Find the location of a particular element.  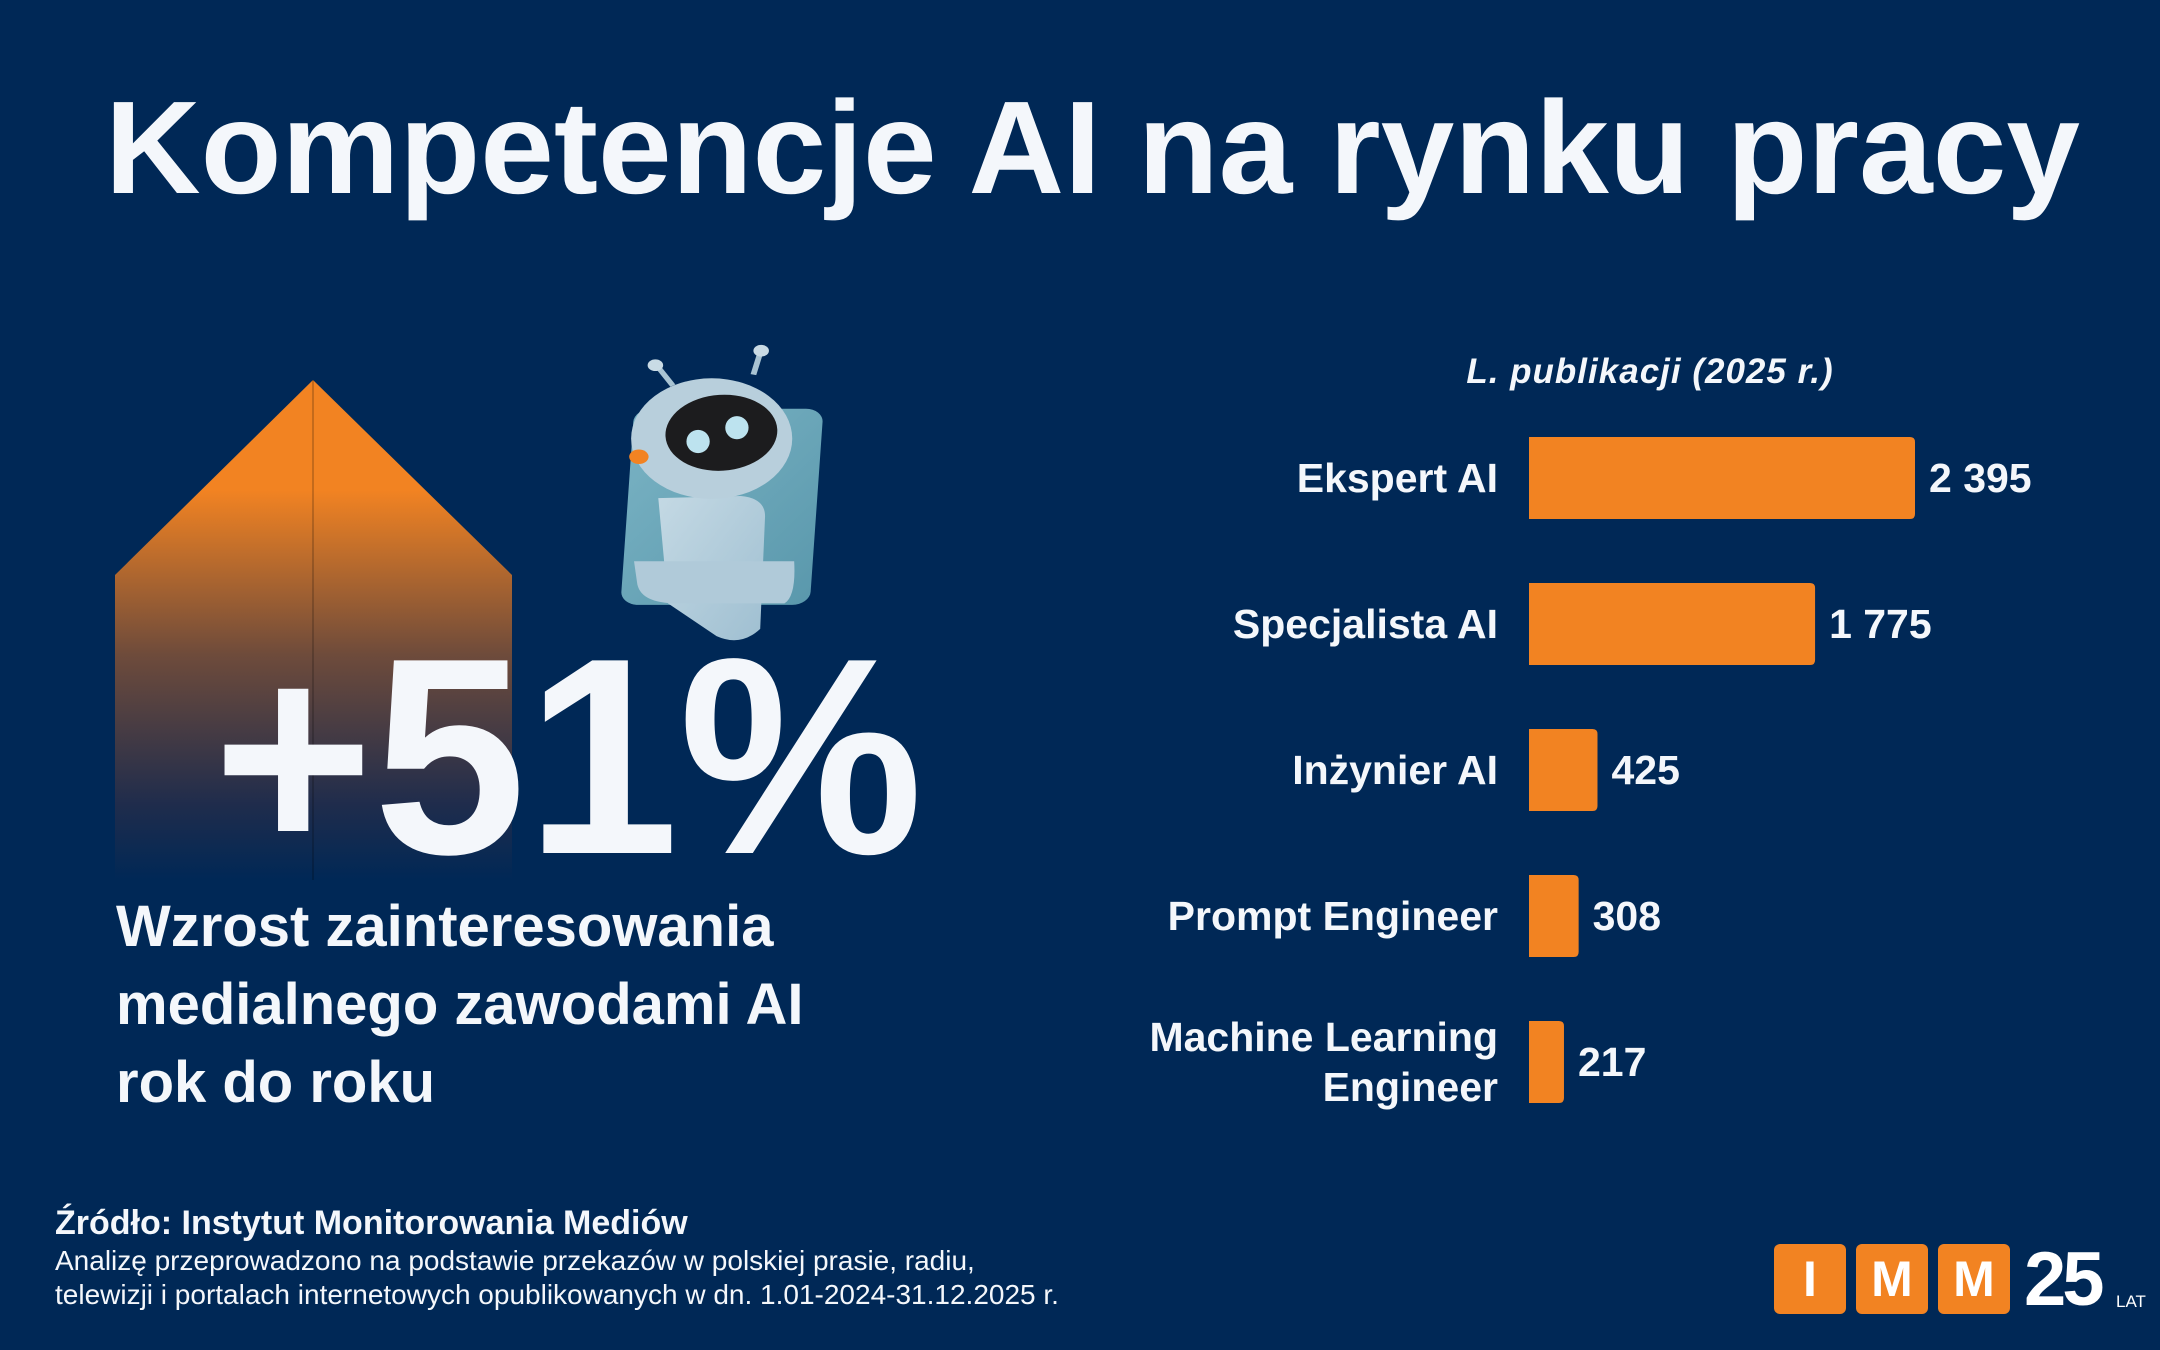

value-label: 425 is located at coordinates (1645, 770).